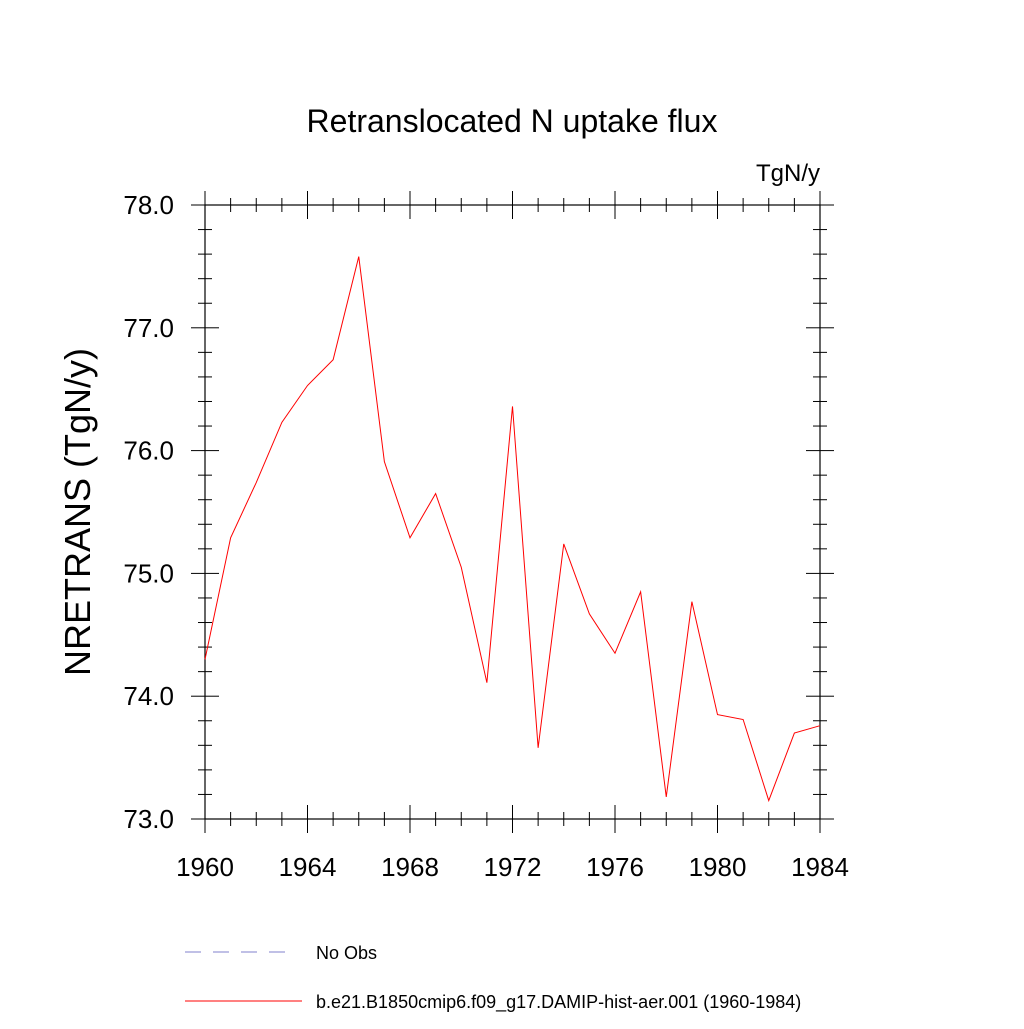 This screenshot has height=1029, width=1024. Describe the element at coordinates (820, 867) in the screenshot. I see `x-tick-label: 1984` at that location.